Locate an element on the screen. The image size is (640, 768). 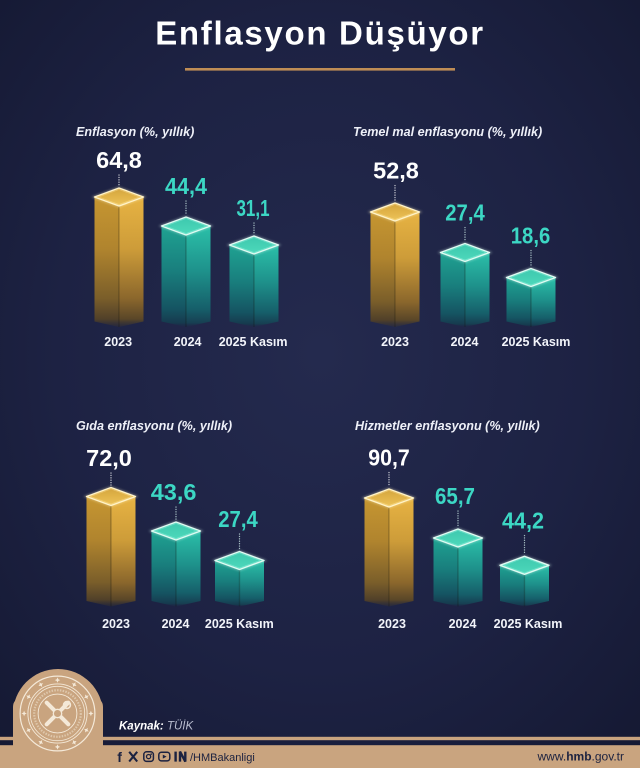
svg-text: 64,8 is located at coordinates (119, 160).